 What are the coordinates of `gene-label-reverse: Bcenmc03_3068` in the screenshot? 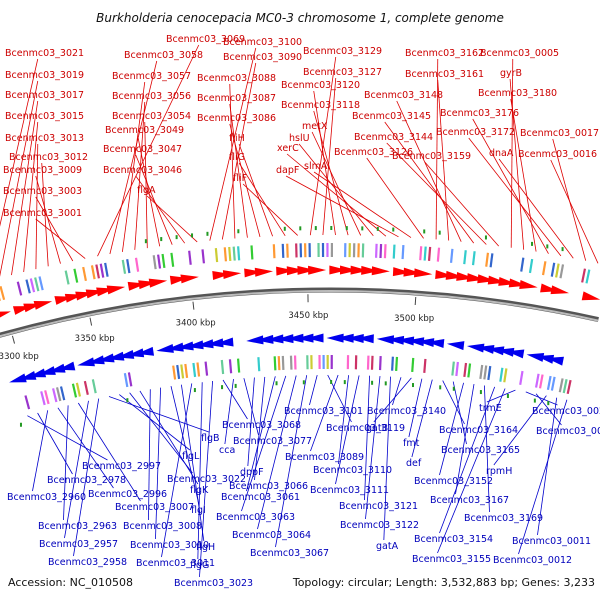 It's located at (261, 425).